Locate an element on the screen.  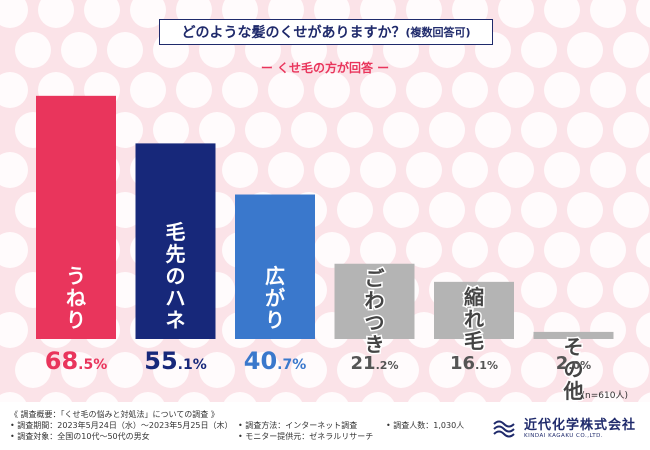
survey-overview: 《 調査概要：「くせ毛の悩みと対処法」についての調査 》 is located at coordinates (114, 414).